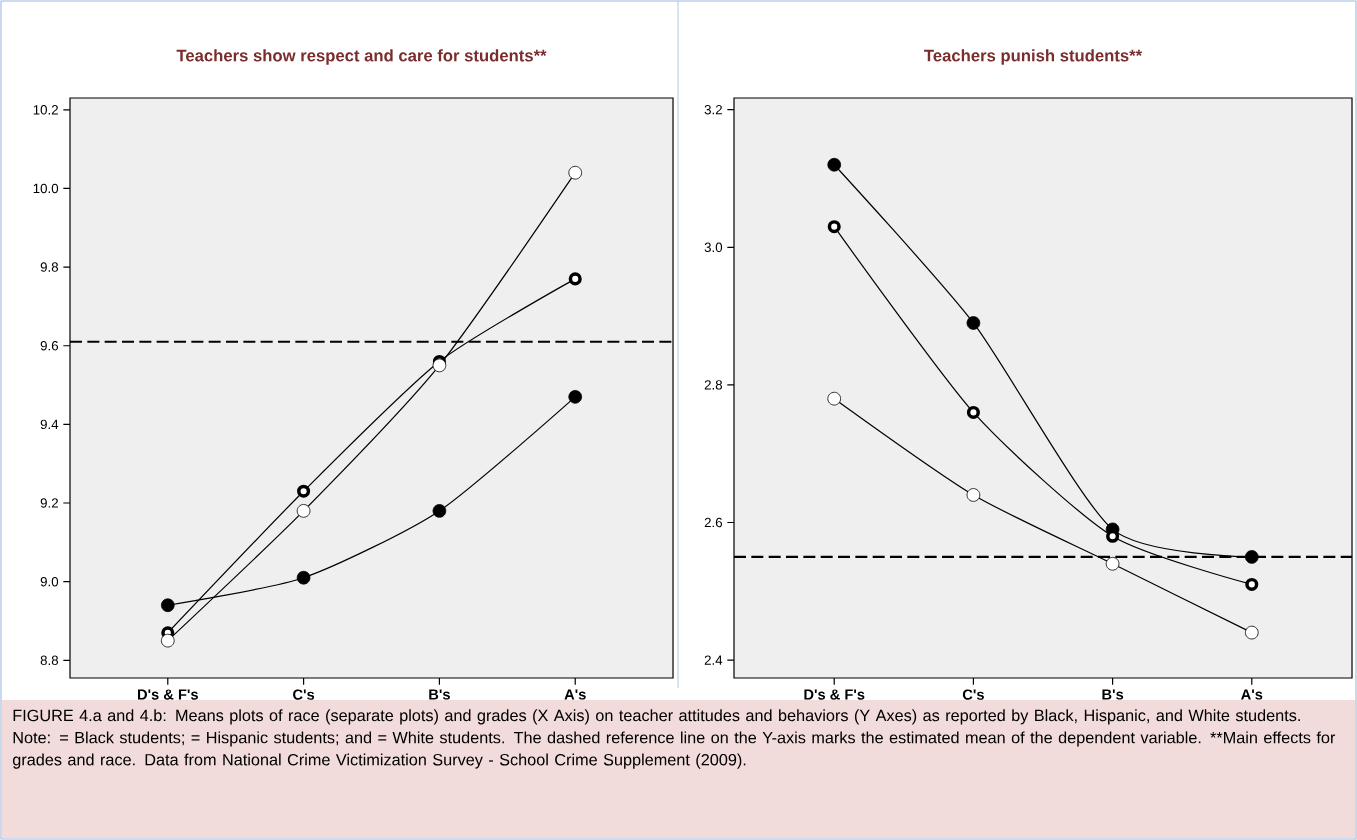 The height and width of the screenshot is (840, 1357). Describe the element at coordinates (49, 346) in the screenshot. I see `y-tick-label: 9.6` at that location.